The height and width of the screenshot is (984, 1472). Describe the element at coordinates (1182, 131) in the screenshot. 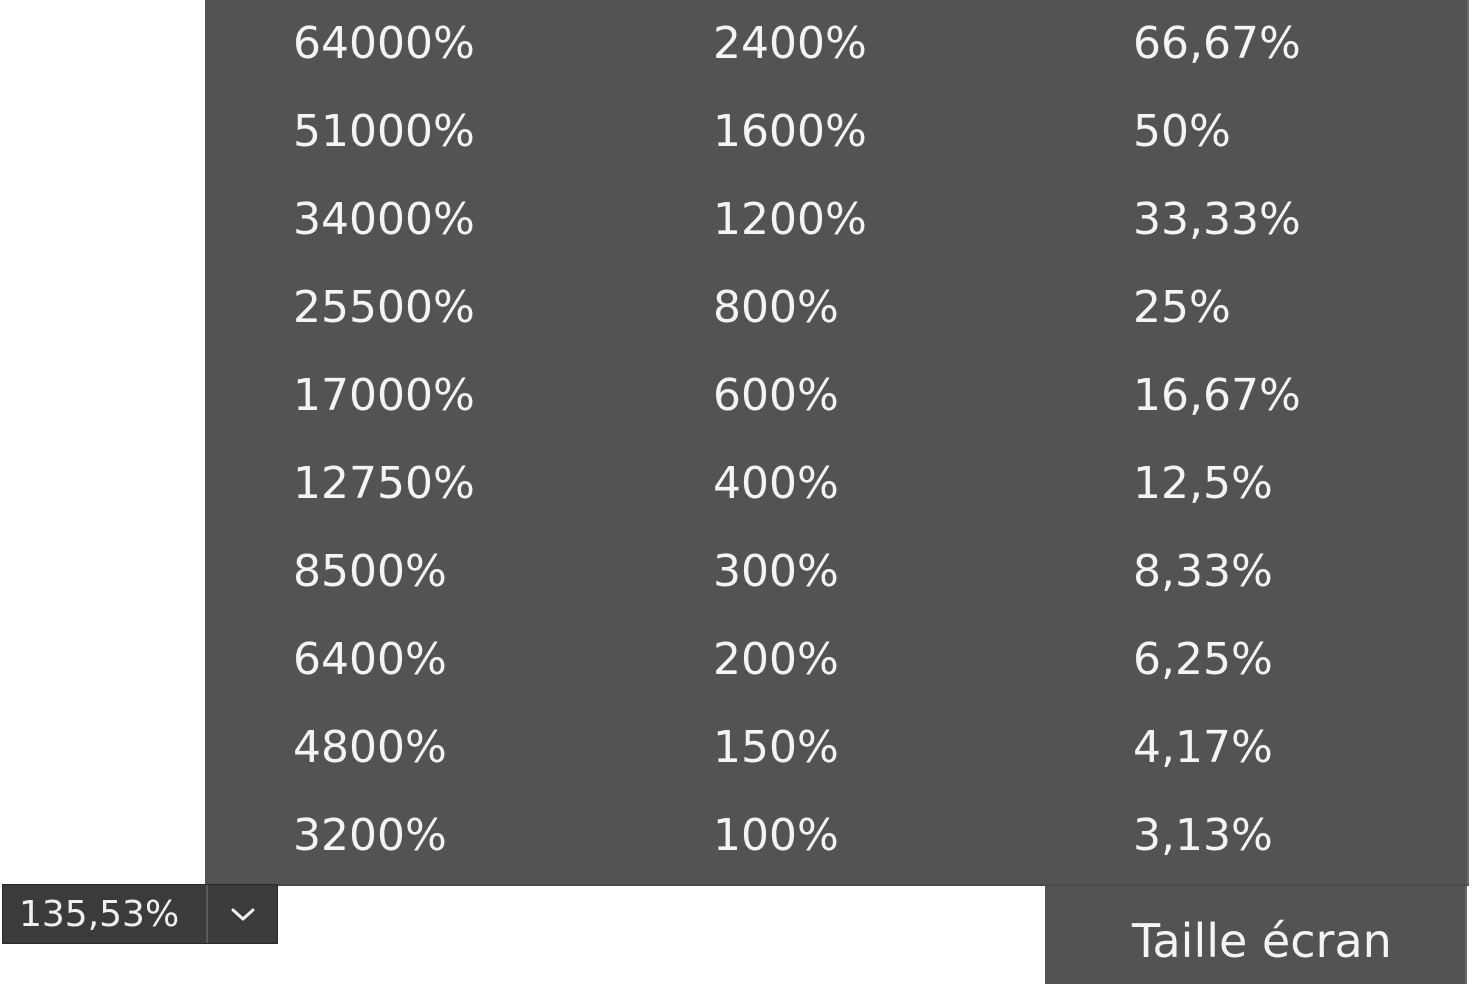

I see `zoom-option: 50%` at that location.